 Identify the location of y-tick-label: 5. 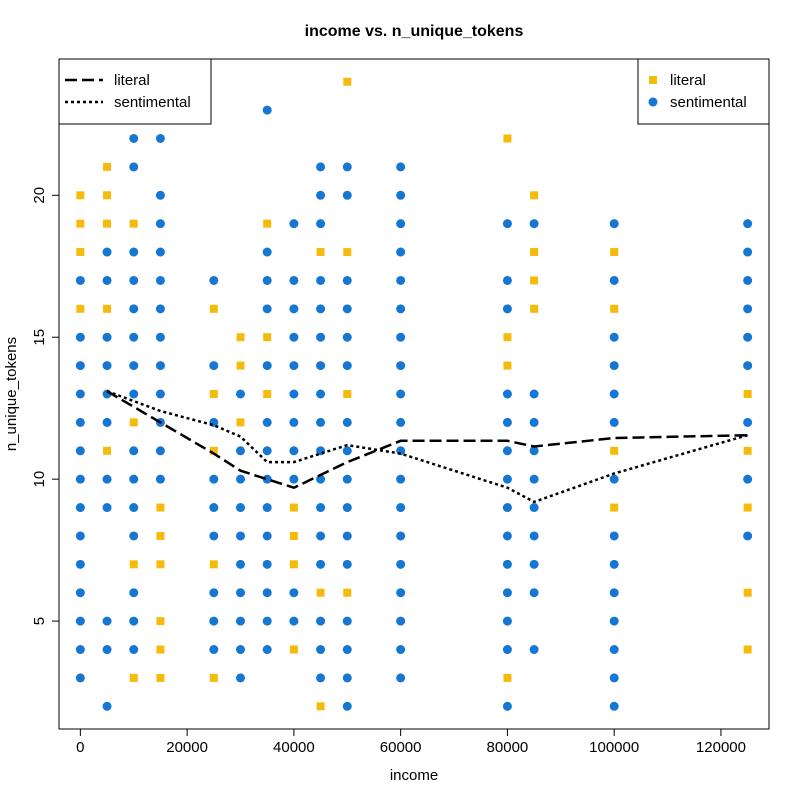
(39, 621).